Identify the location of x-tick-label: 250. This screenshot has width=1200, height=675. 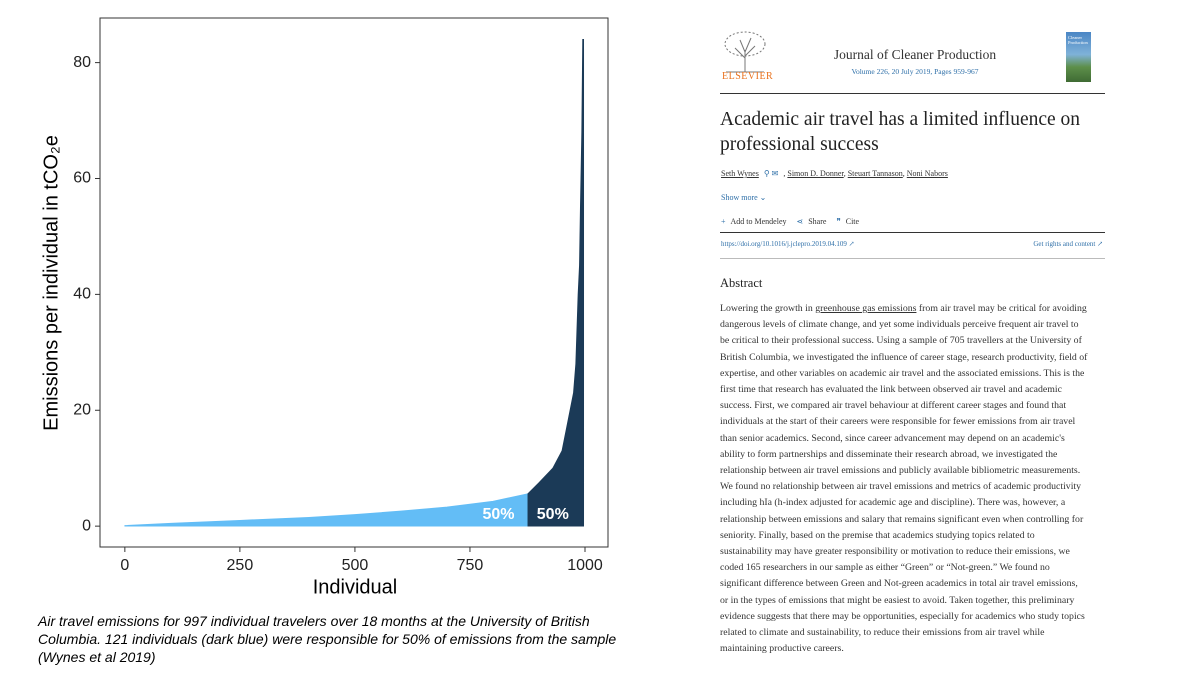
(240, 565).